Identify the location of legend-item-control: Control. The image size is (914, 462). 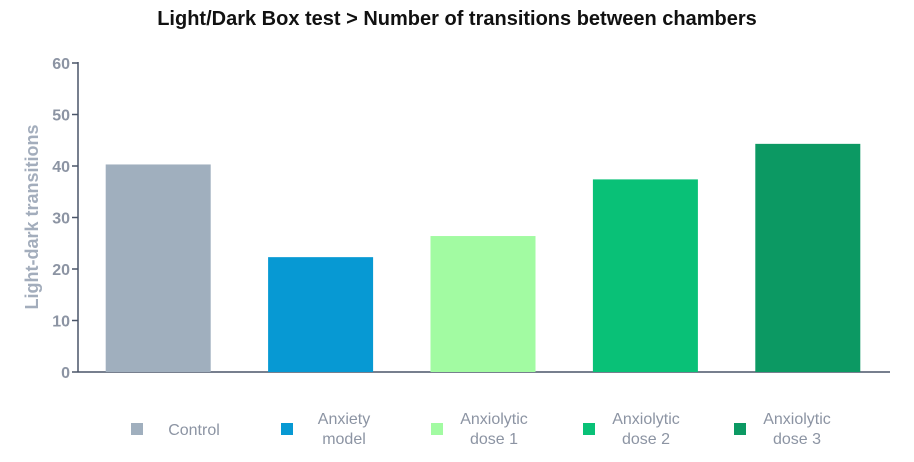
(175, 430).